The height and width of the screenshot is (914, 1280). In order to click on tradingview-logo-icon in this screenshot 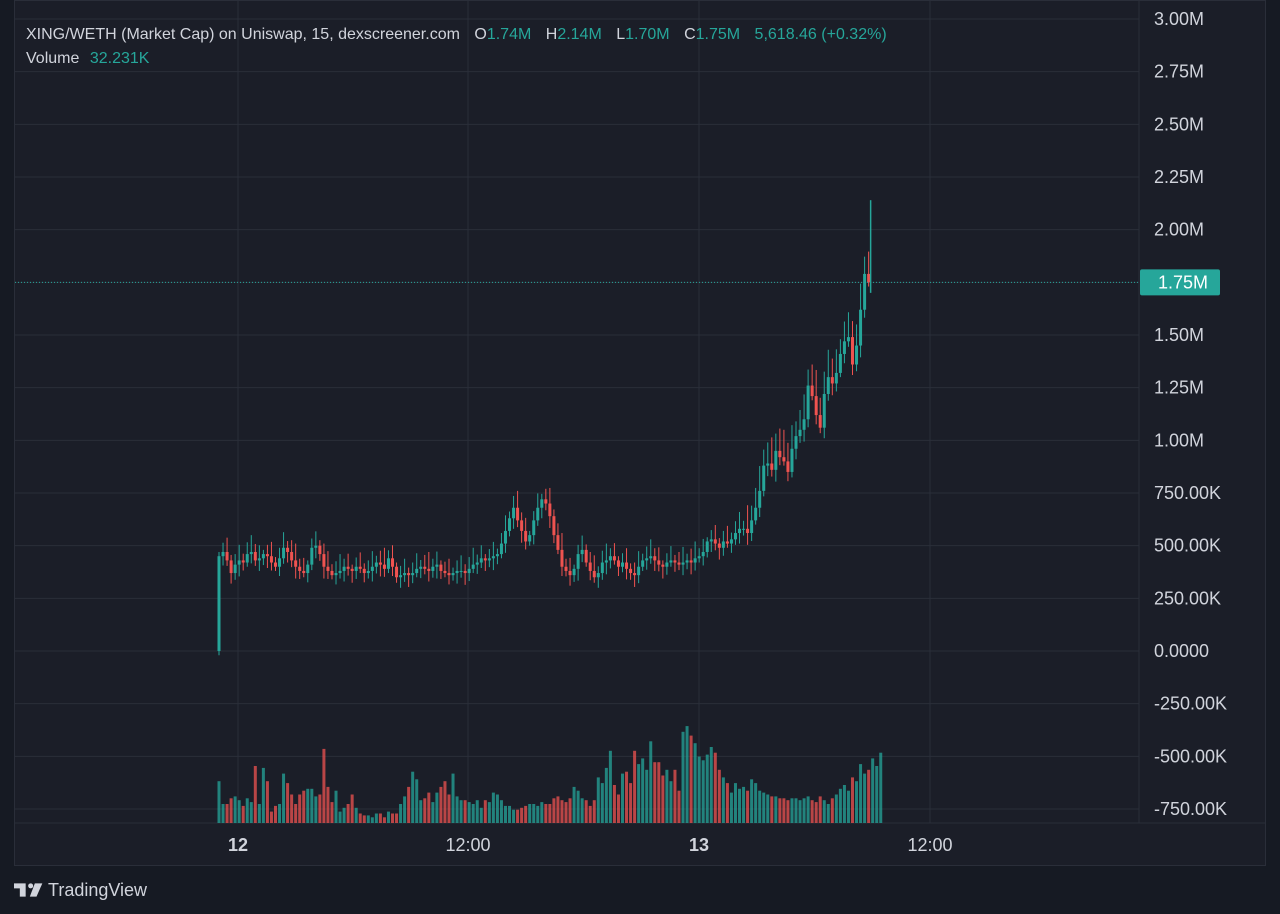, I will do `click(28, 890)`.